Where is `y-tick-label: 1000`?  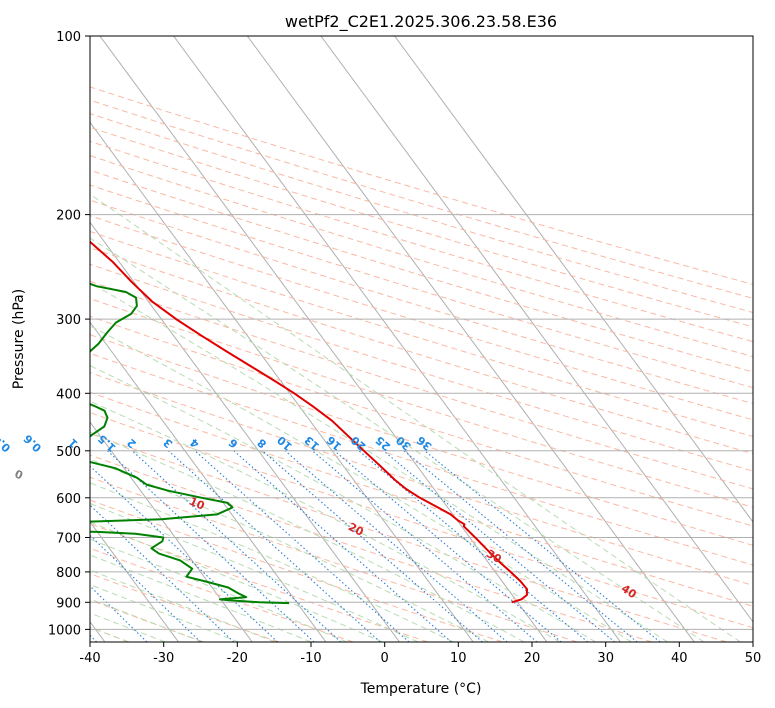 y-tick-label: 1000 is located at coordinates (64, 630).